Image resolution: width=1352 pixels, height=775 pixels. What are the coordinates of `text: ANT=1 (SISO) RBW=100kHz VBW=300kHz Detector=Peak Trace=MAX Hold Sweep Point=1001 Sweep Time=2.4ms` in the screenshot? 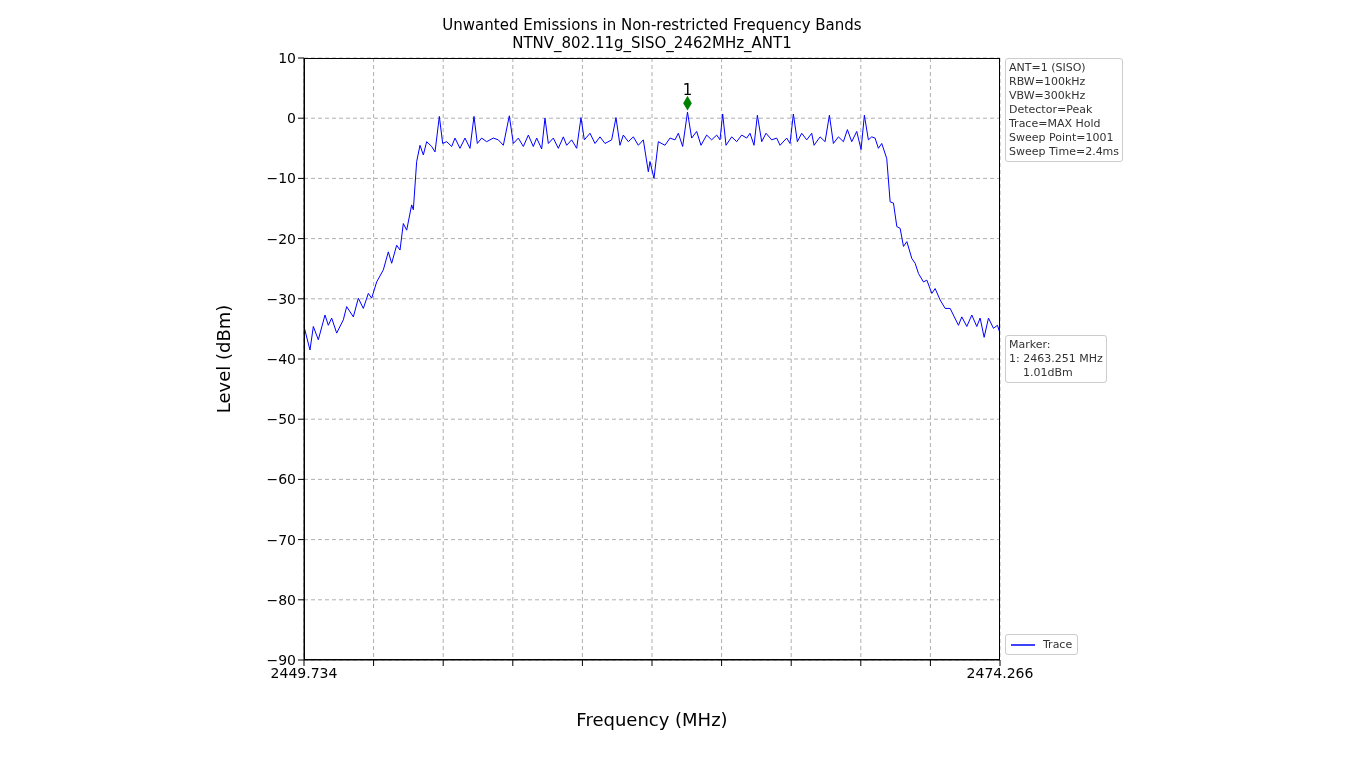 It's located at (1064, 110).